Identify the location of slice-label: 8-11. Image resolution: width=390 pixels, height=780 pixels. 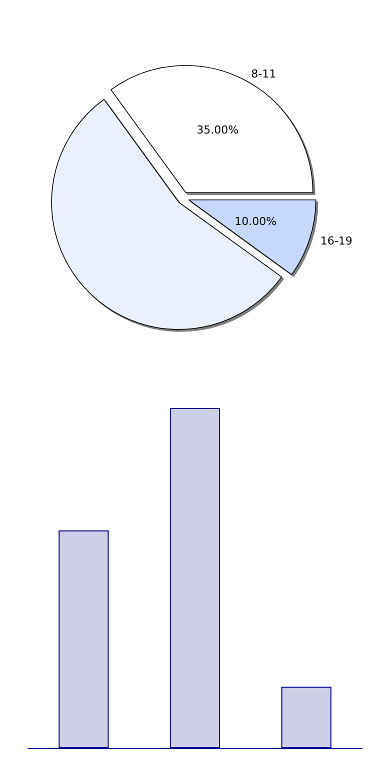
(263, 74).